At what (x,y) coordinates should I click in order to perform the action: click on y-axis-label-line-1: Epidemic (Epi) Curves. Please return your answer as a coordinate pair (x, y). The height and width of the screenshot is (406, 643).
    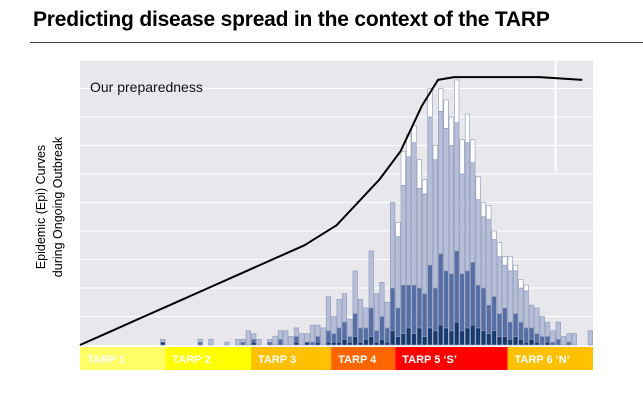
    Looking at the image, I should click on (41, 207).